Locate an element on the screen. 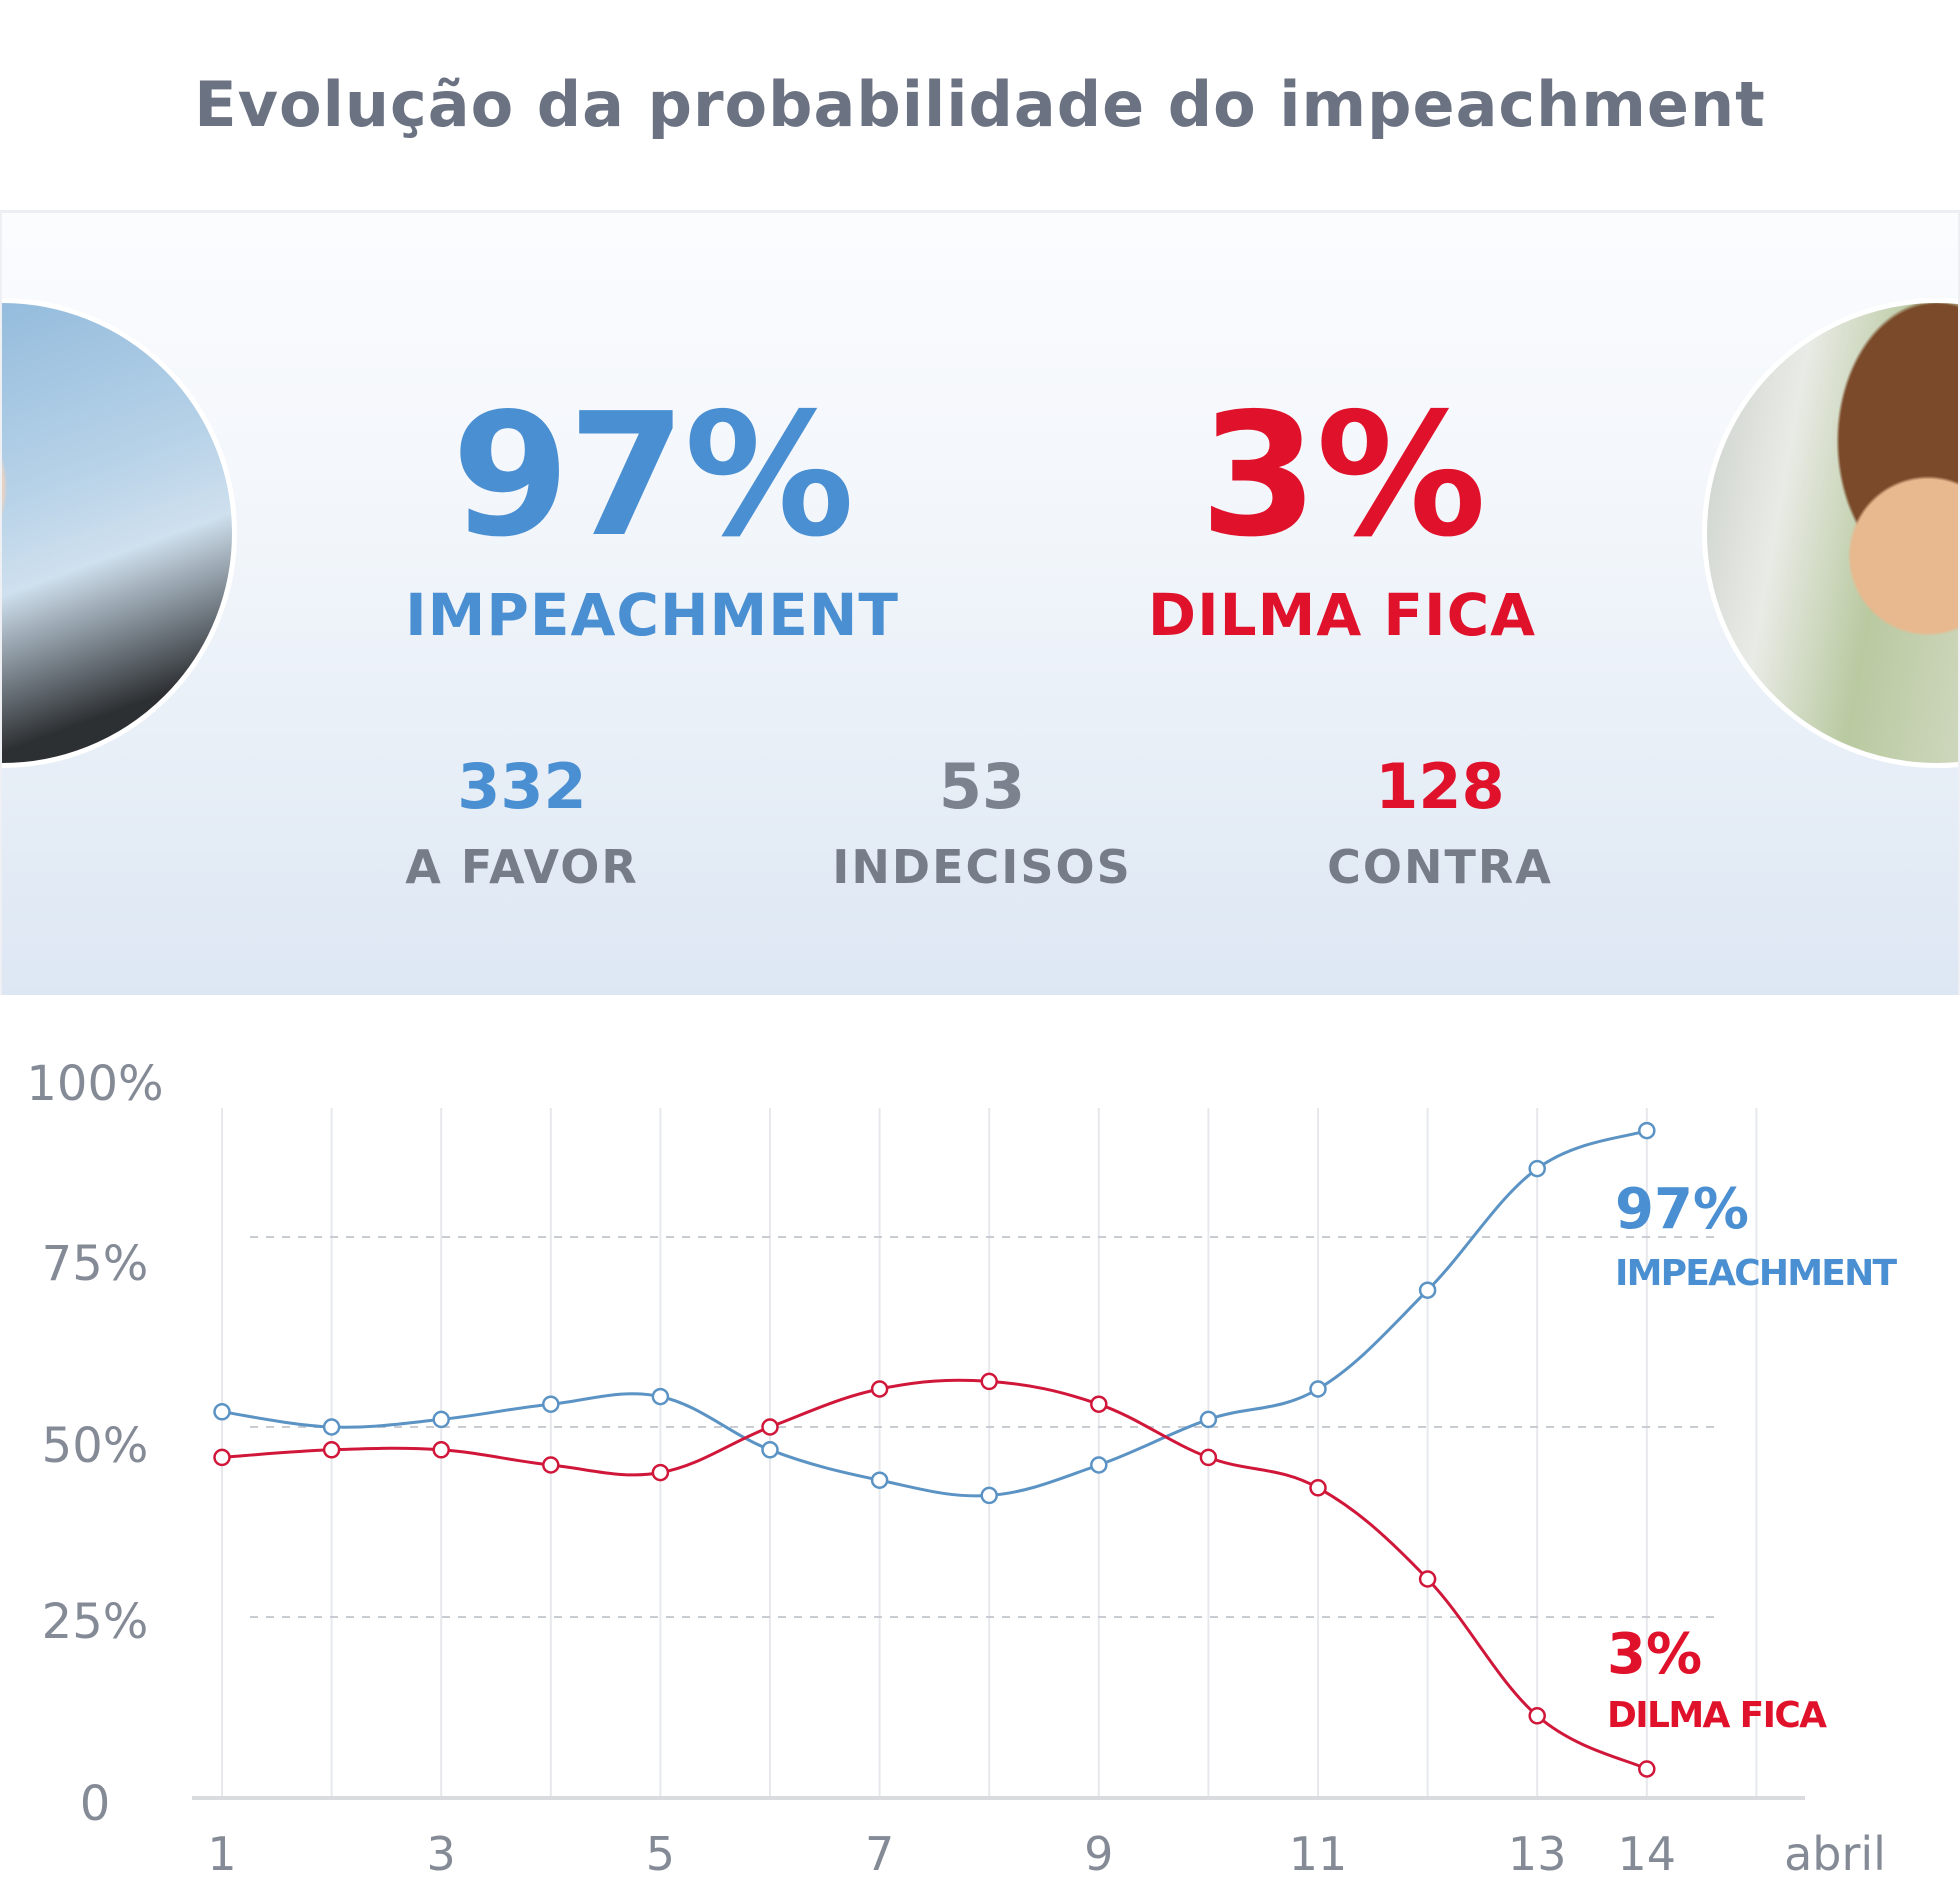  x-tick-label: 3 is located at coordinates (441, 1854).